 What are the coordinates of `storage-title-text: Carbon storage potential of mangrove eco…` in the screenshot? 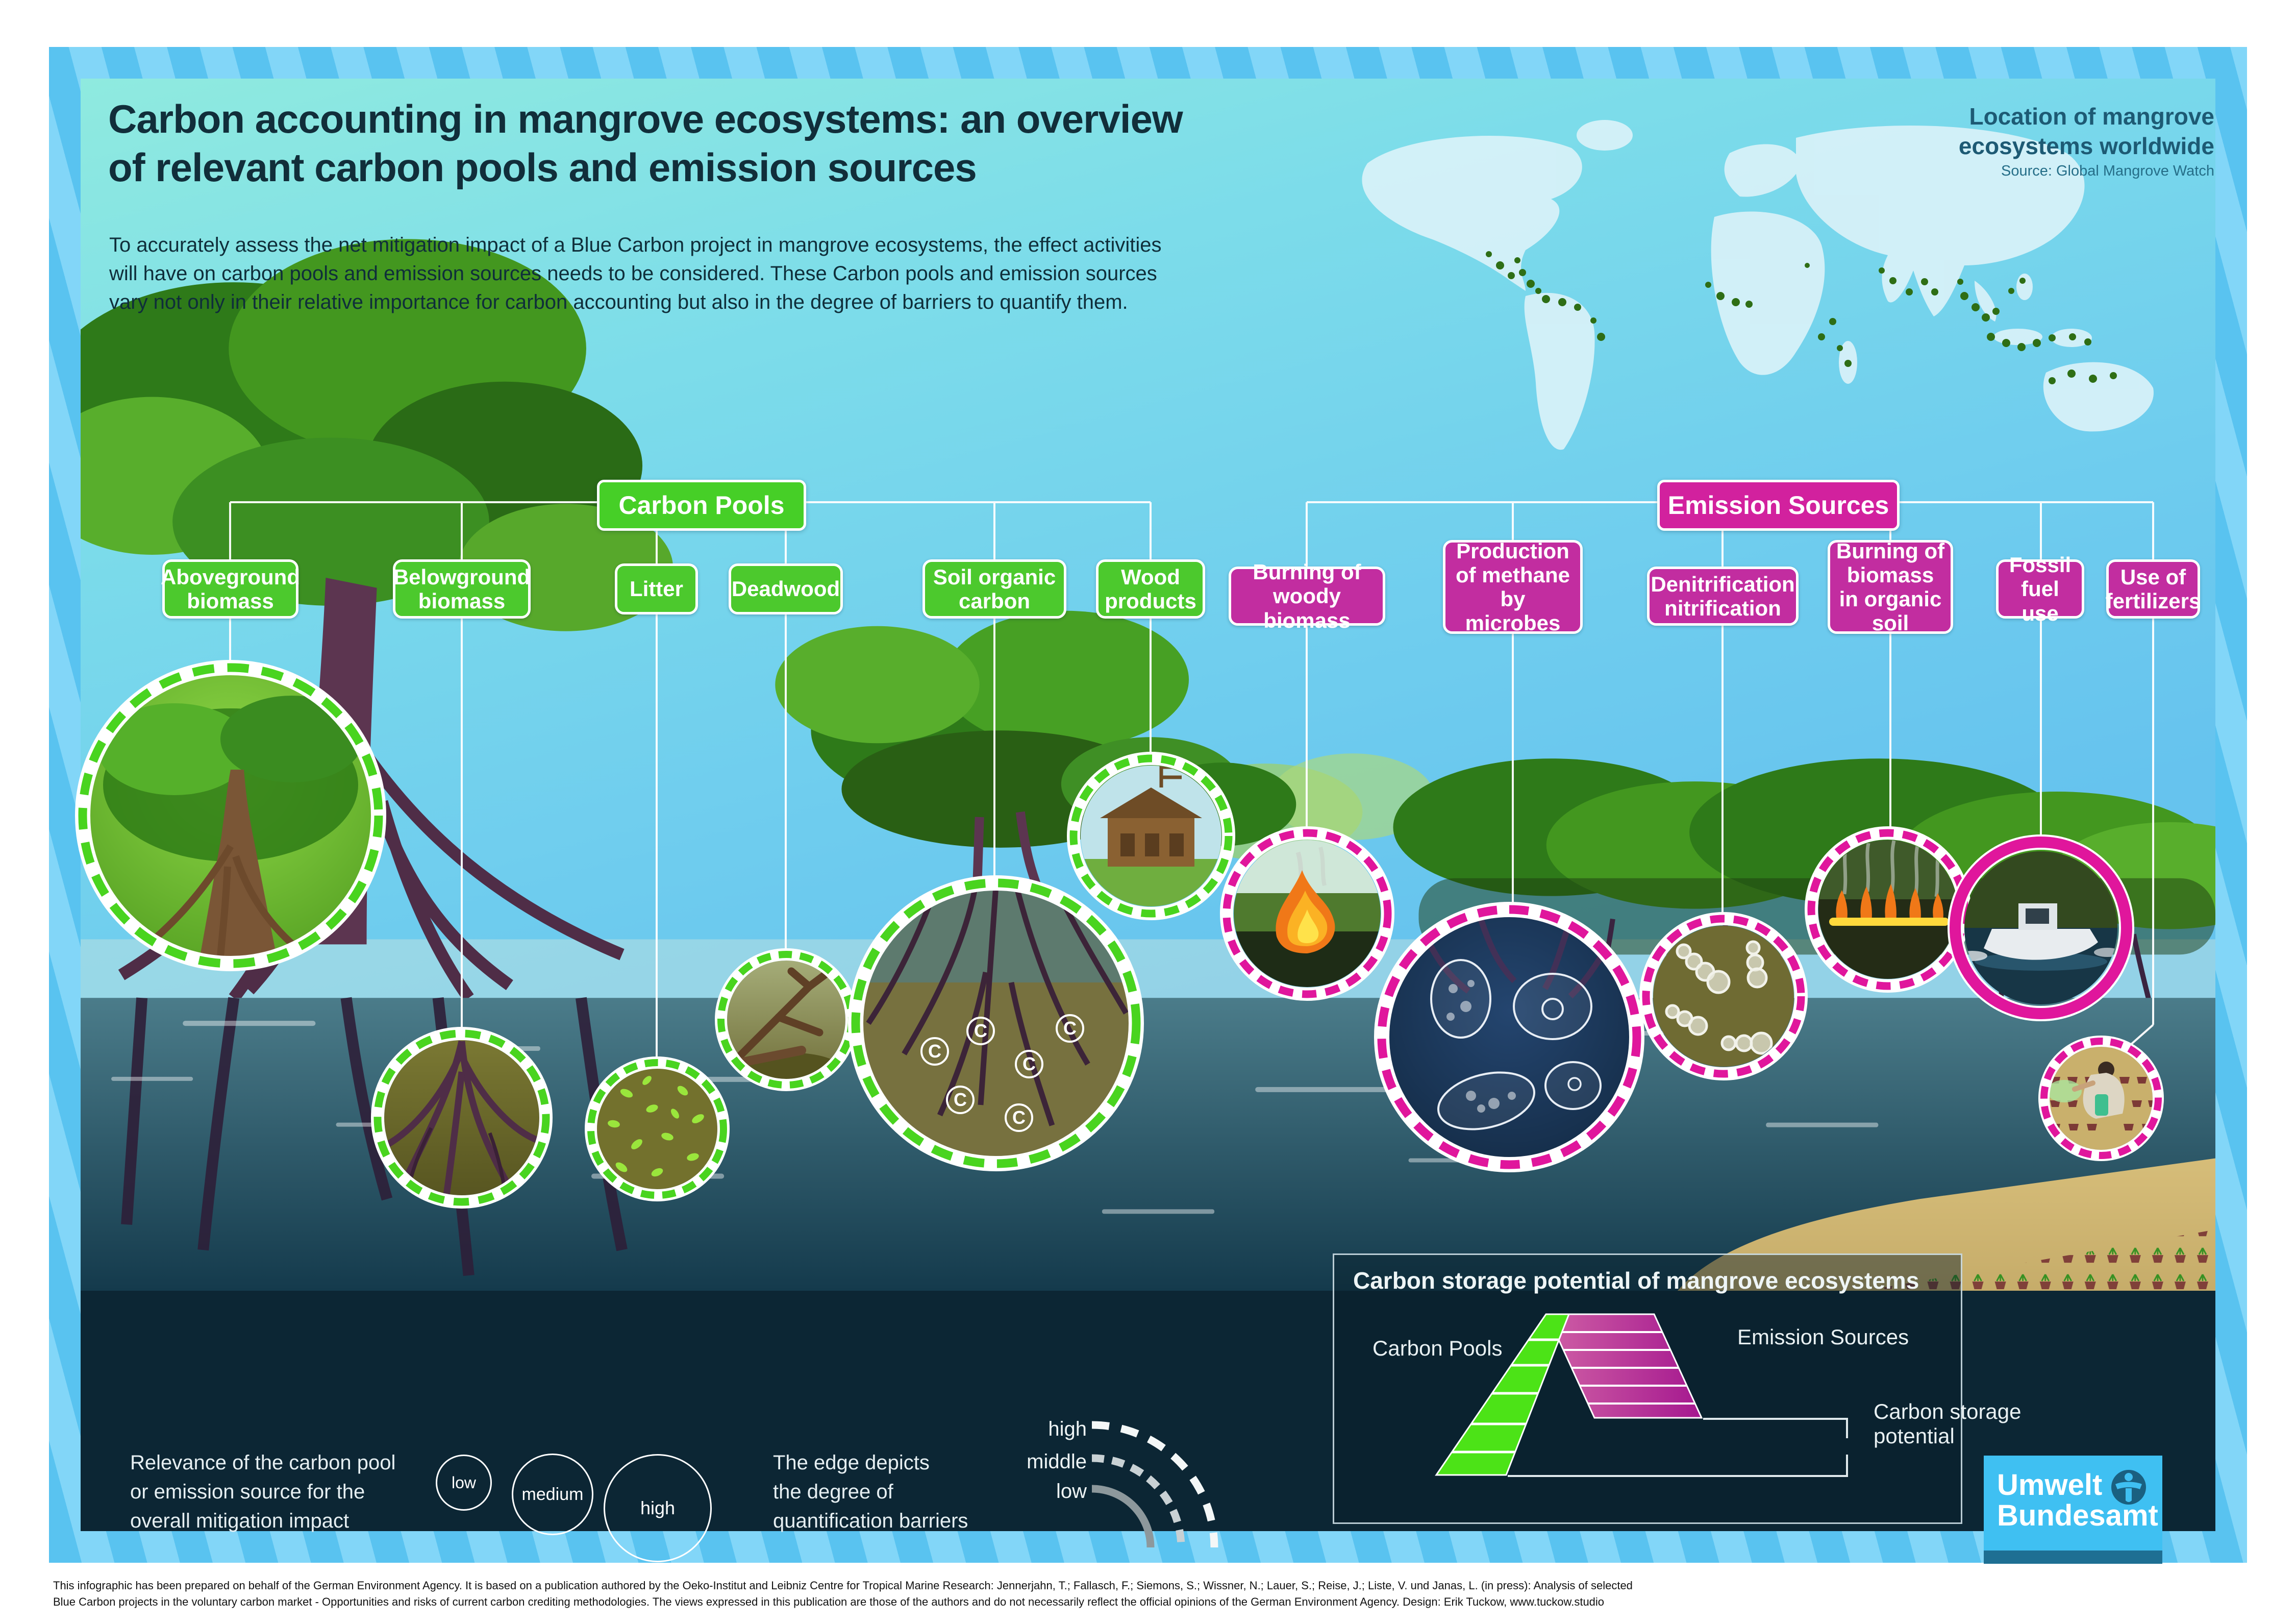 It's located at (1636, 1281).